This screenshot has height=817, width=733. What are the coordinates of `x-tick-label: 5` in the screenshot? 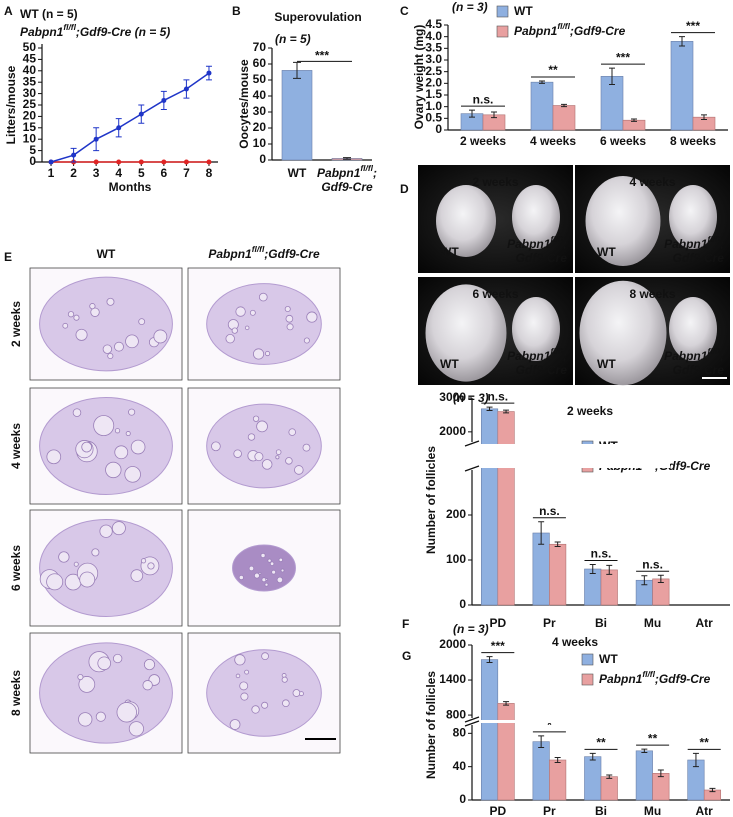 It's located at (141, 173).